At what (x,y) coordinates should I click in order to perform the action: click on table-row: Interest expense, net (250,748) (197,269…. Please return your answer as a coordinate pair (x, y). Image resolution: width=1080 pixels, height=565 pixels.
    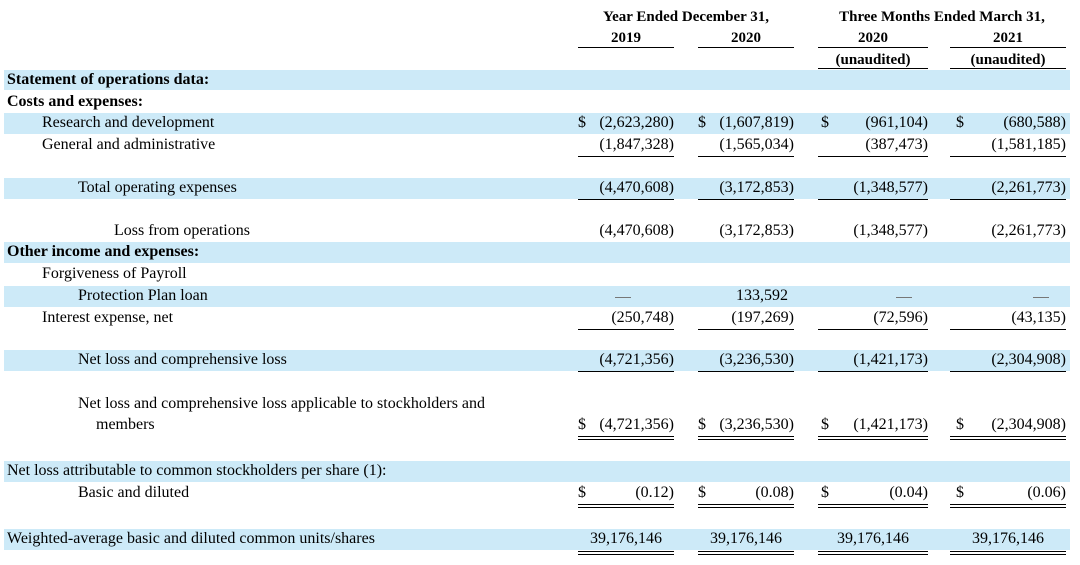
    Looking at the image, I should click on (540, 318).